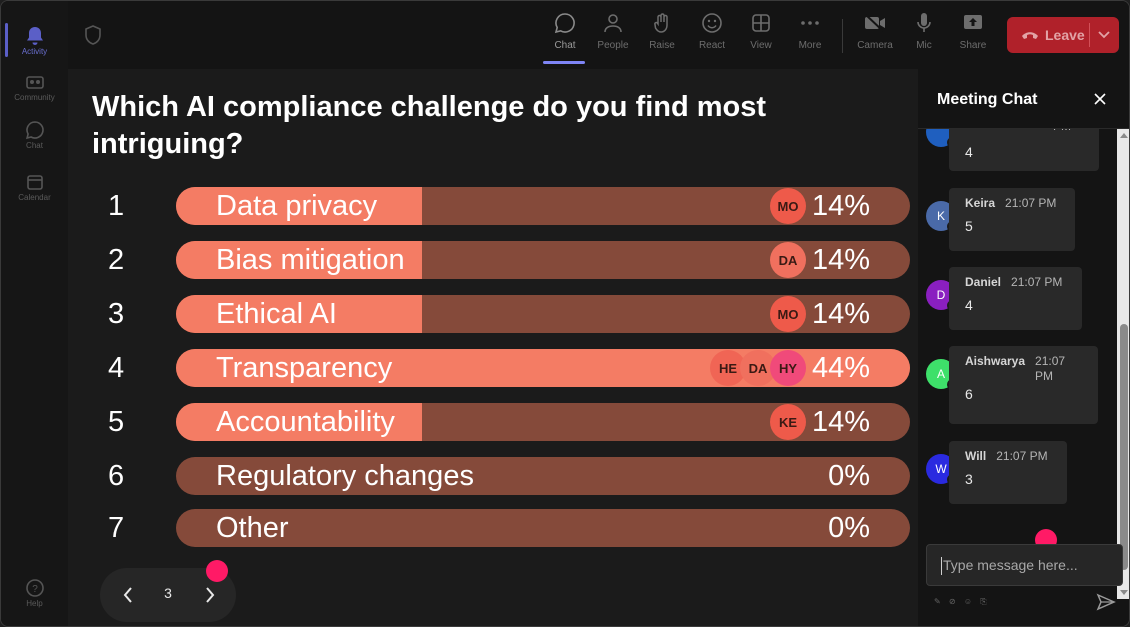 This screenshot has width=1130, height=627. What do you see at coordinates (662, 37) in the screenshot?
I see `toolbar-raise-button: Raise` at bounding box center [662, 37].